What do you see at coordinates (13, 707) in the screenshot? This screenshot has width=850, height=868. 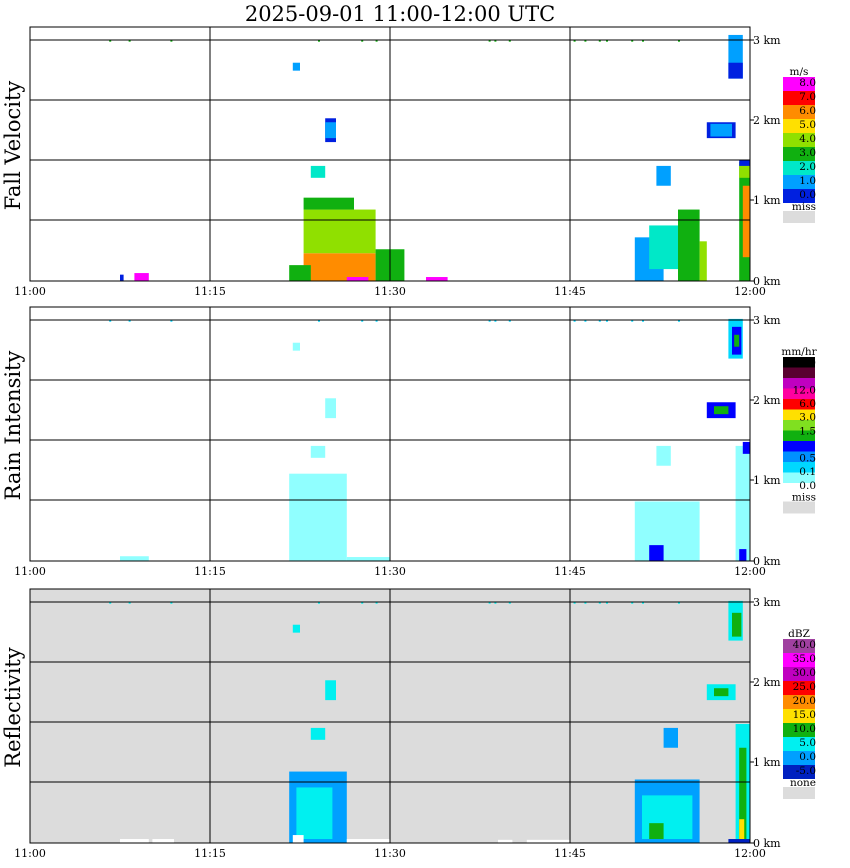 I see `y-axis-label: Reflectivity` at bounding box center [13, 707].